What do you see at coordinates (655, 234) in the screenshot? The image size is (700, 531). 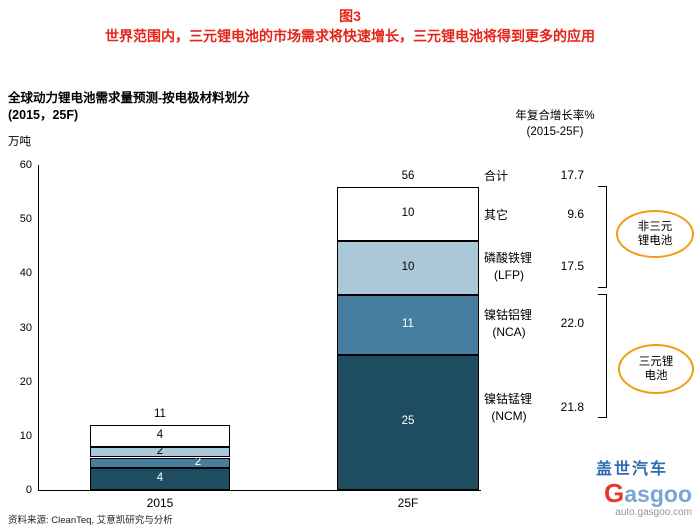 I see `group-label-non-ternary: 非三元 锂电池` at bounding box center [655, 234].